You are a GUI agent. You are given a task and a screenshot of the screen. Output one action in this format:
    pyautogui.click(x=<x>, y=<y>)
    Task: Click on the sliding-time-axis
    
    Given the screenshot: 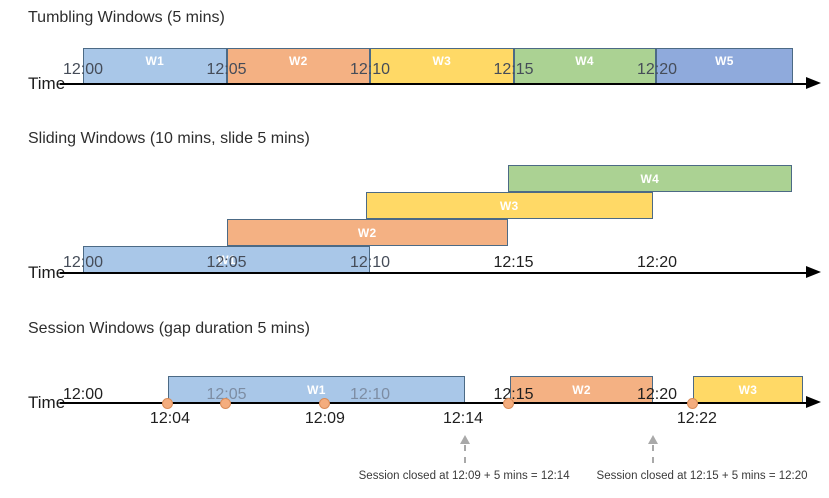 What is the action you would take?
    pyautogui.click(x=434, y=273)
    